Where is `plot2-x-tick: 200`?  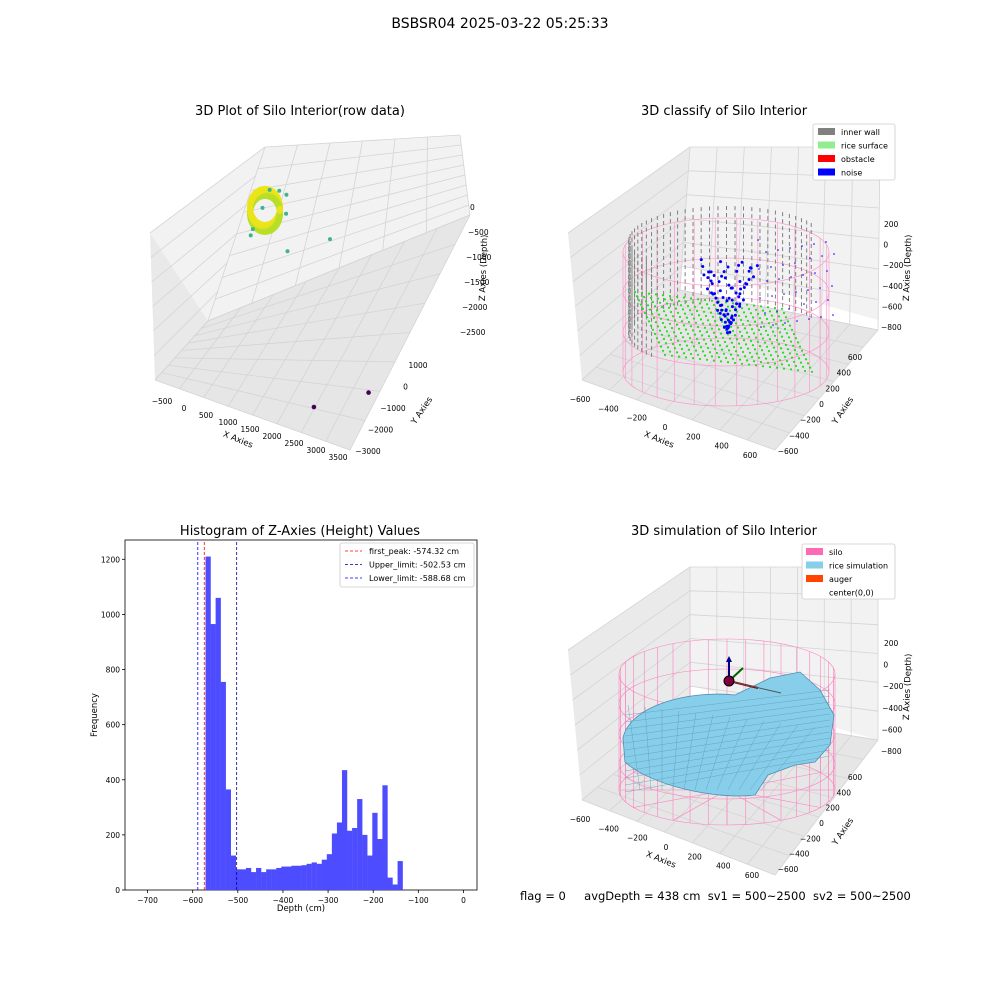 plot2-x-tick: 200 is located at coordinates (693, 436).